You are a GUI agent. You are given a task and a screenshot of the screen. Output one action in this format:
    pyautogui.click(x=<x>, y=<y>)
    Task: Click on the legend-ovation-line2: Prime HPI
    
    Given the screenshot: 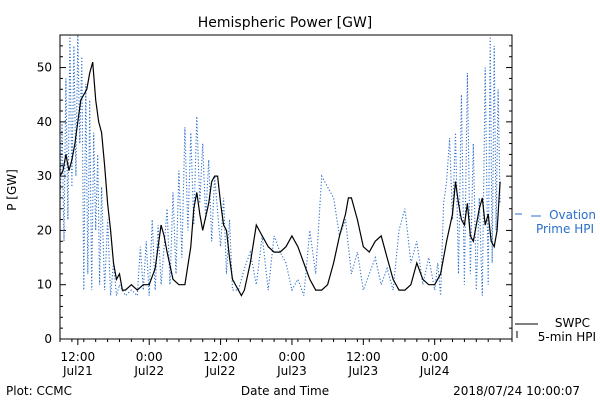 What is the action you would take?
    pyautogui.click(x=565, y=229)
    